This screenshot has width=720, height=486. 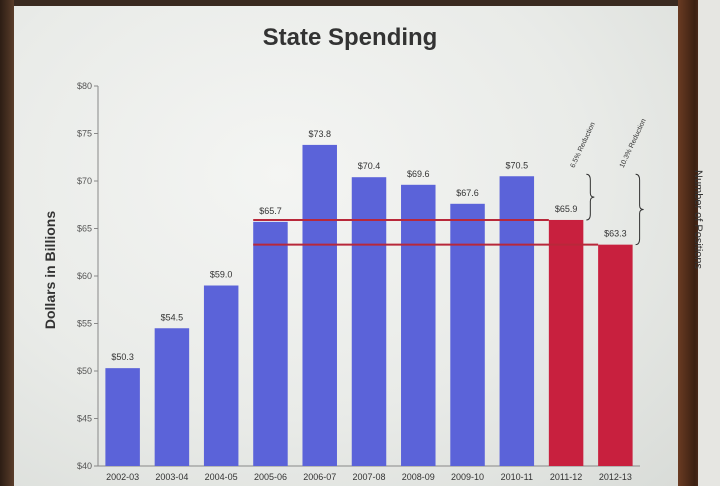 I want to click on x-tick-label: 2006-07, so click(x=319, y=477).